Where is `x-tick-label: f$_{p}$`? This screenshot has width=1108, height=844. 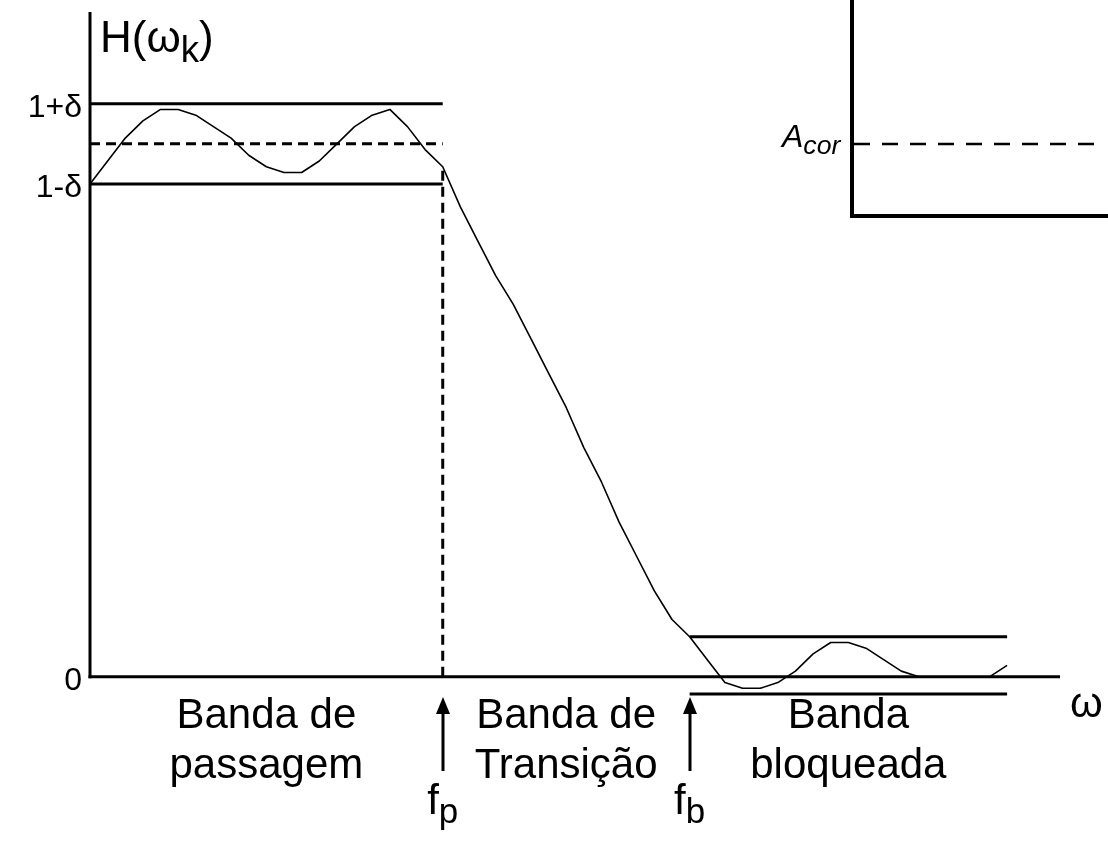
x-tick-label: f$_{p}$ is located at coordinates (443, 804).